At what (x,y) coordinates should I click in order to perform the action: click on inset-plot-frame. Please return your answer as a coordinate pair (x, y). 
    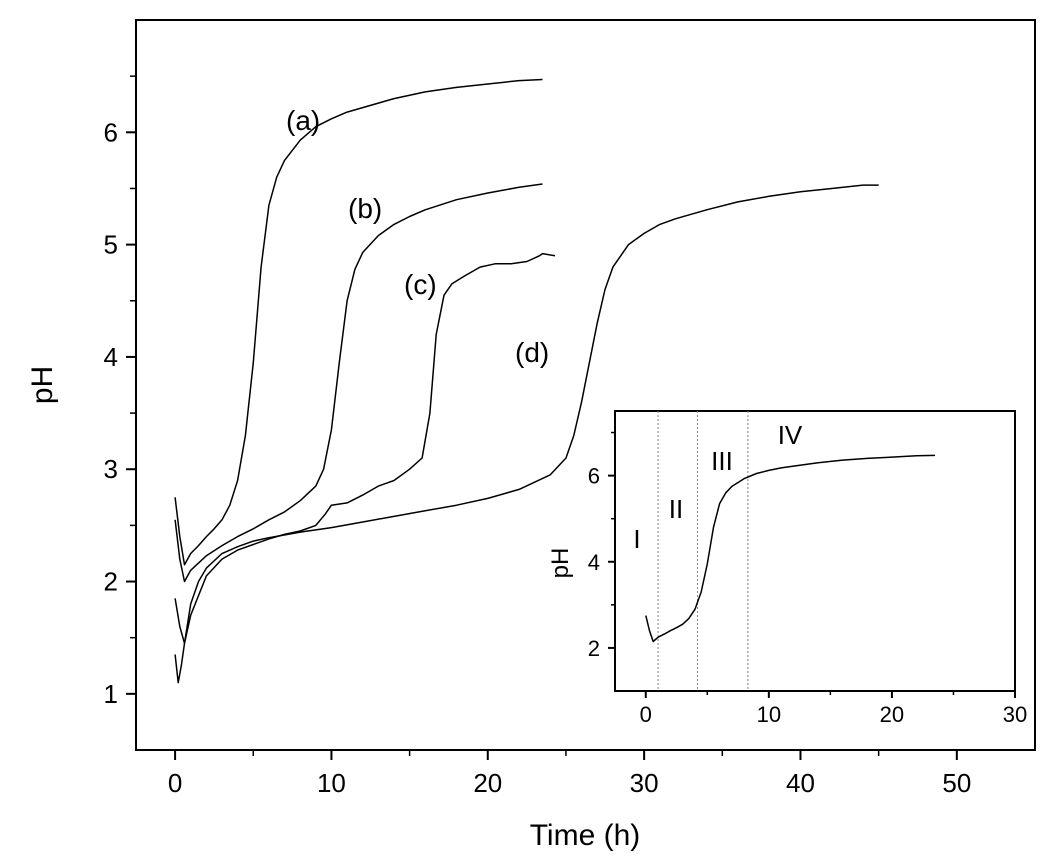
    Looking at the image, I should click on (815, 551).